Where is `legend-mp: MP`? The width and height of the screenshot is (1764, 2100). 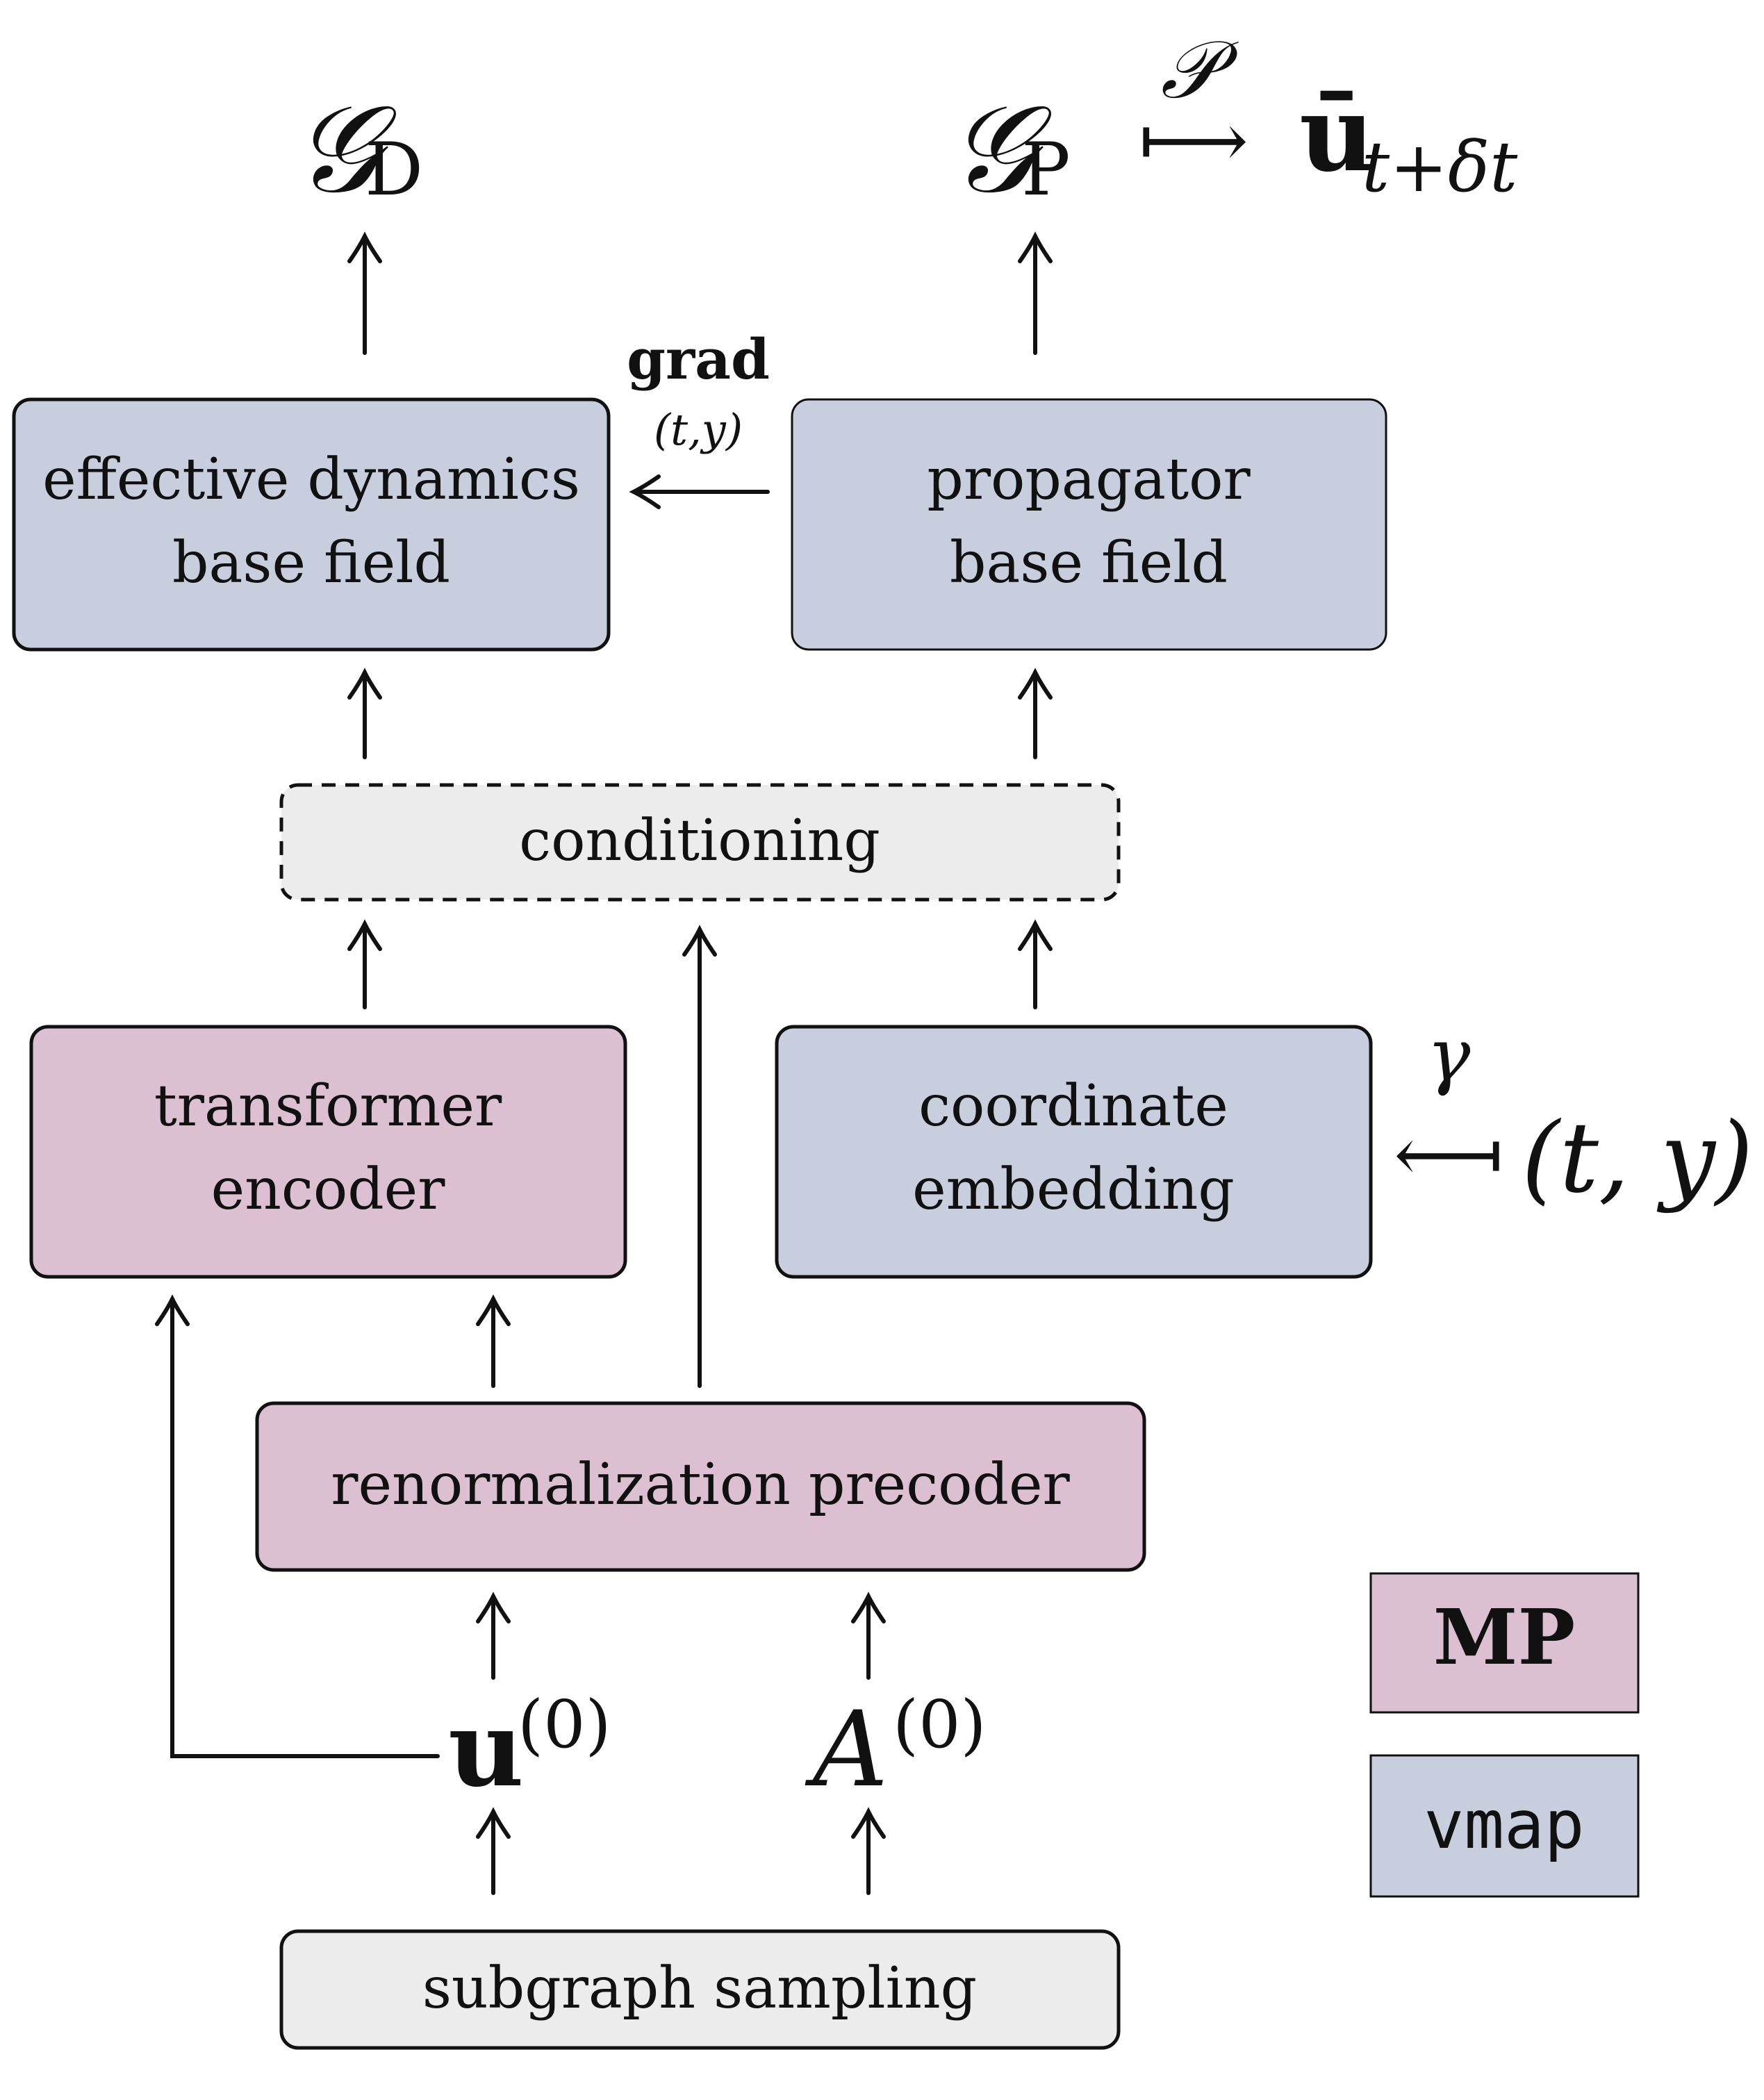
legend-mp: MP is located at coordinates (1505, 1643).